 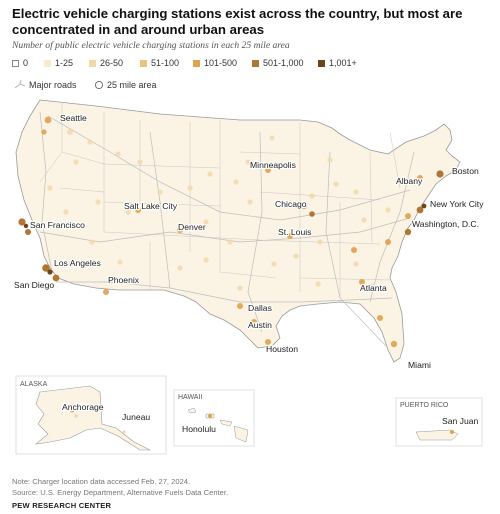 I want to click on city-san-francisco: San Francisco, so click(x=57, y=225).